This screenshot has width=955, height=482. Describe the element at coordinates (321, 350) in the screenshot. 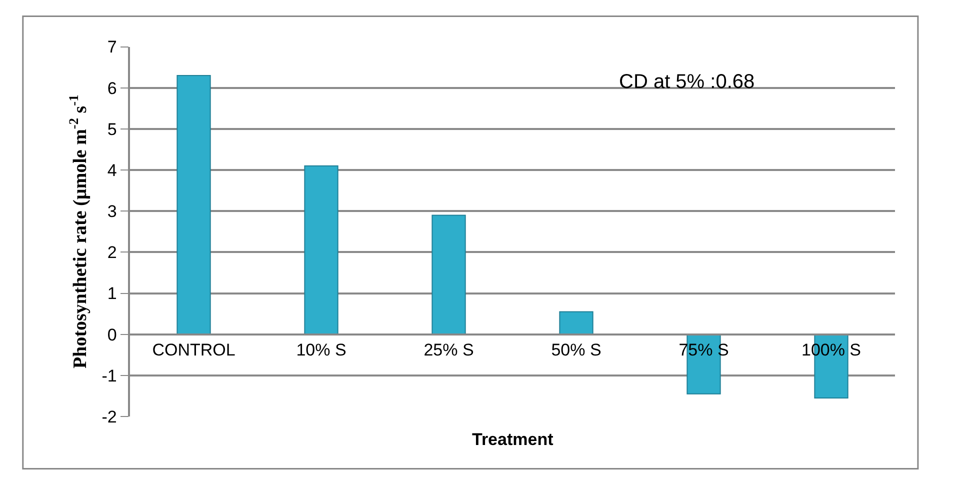

I see `x-tick-label: 10% S` at that location.